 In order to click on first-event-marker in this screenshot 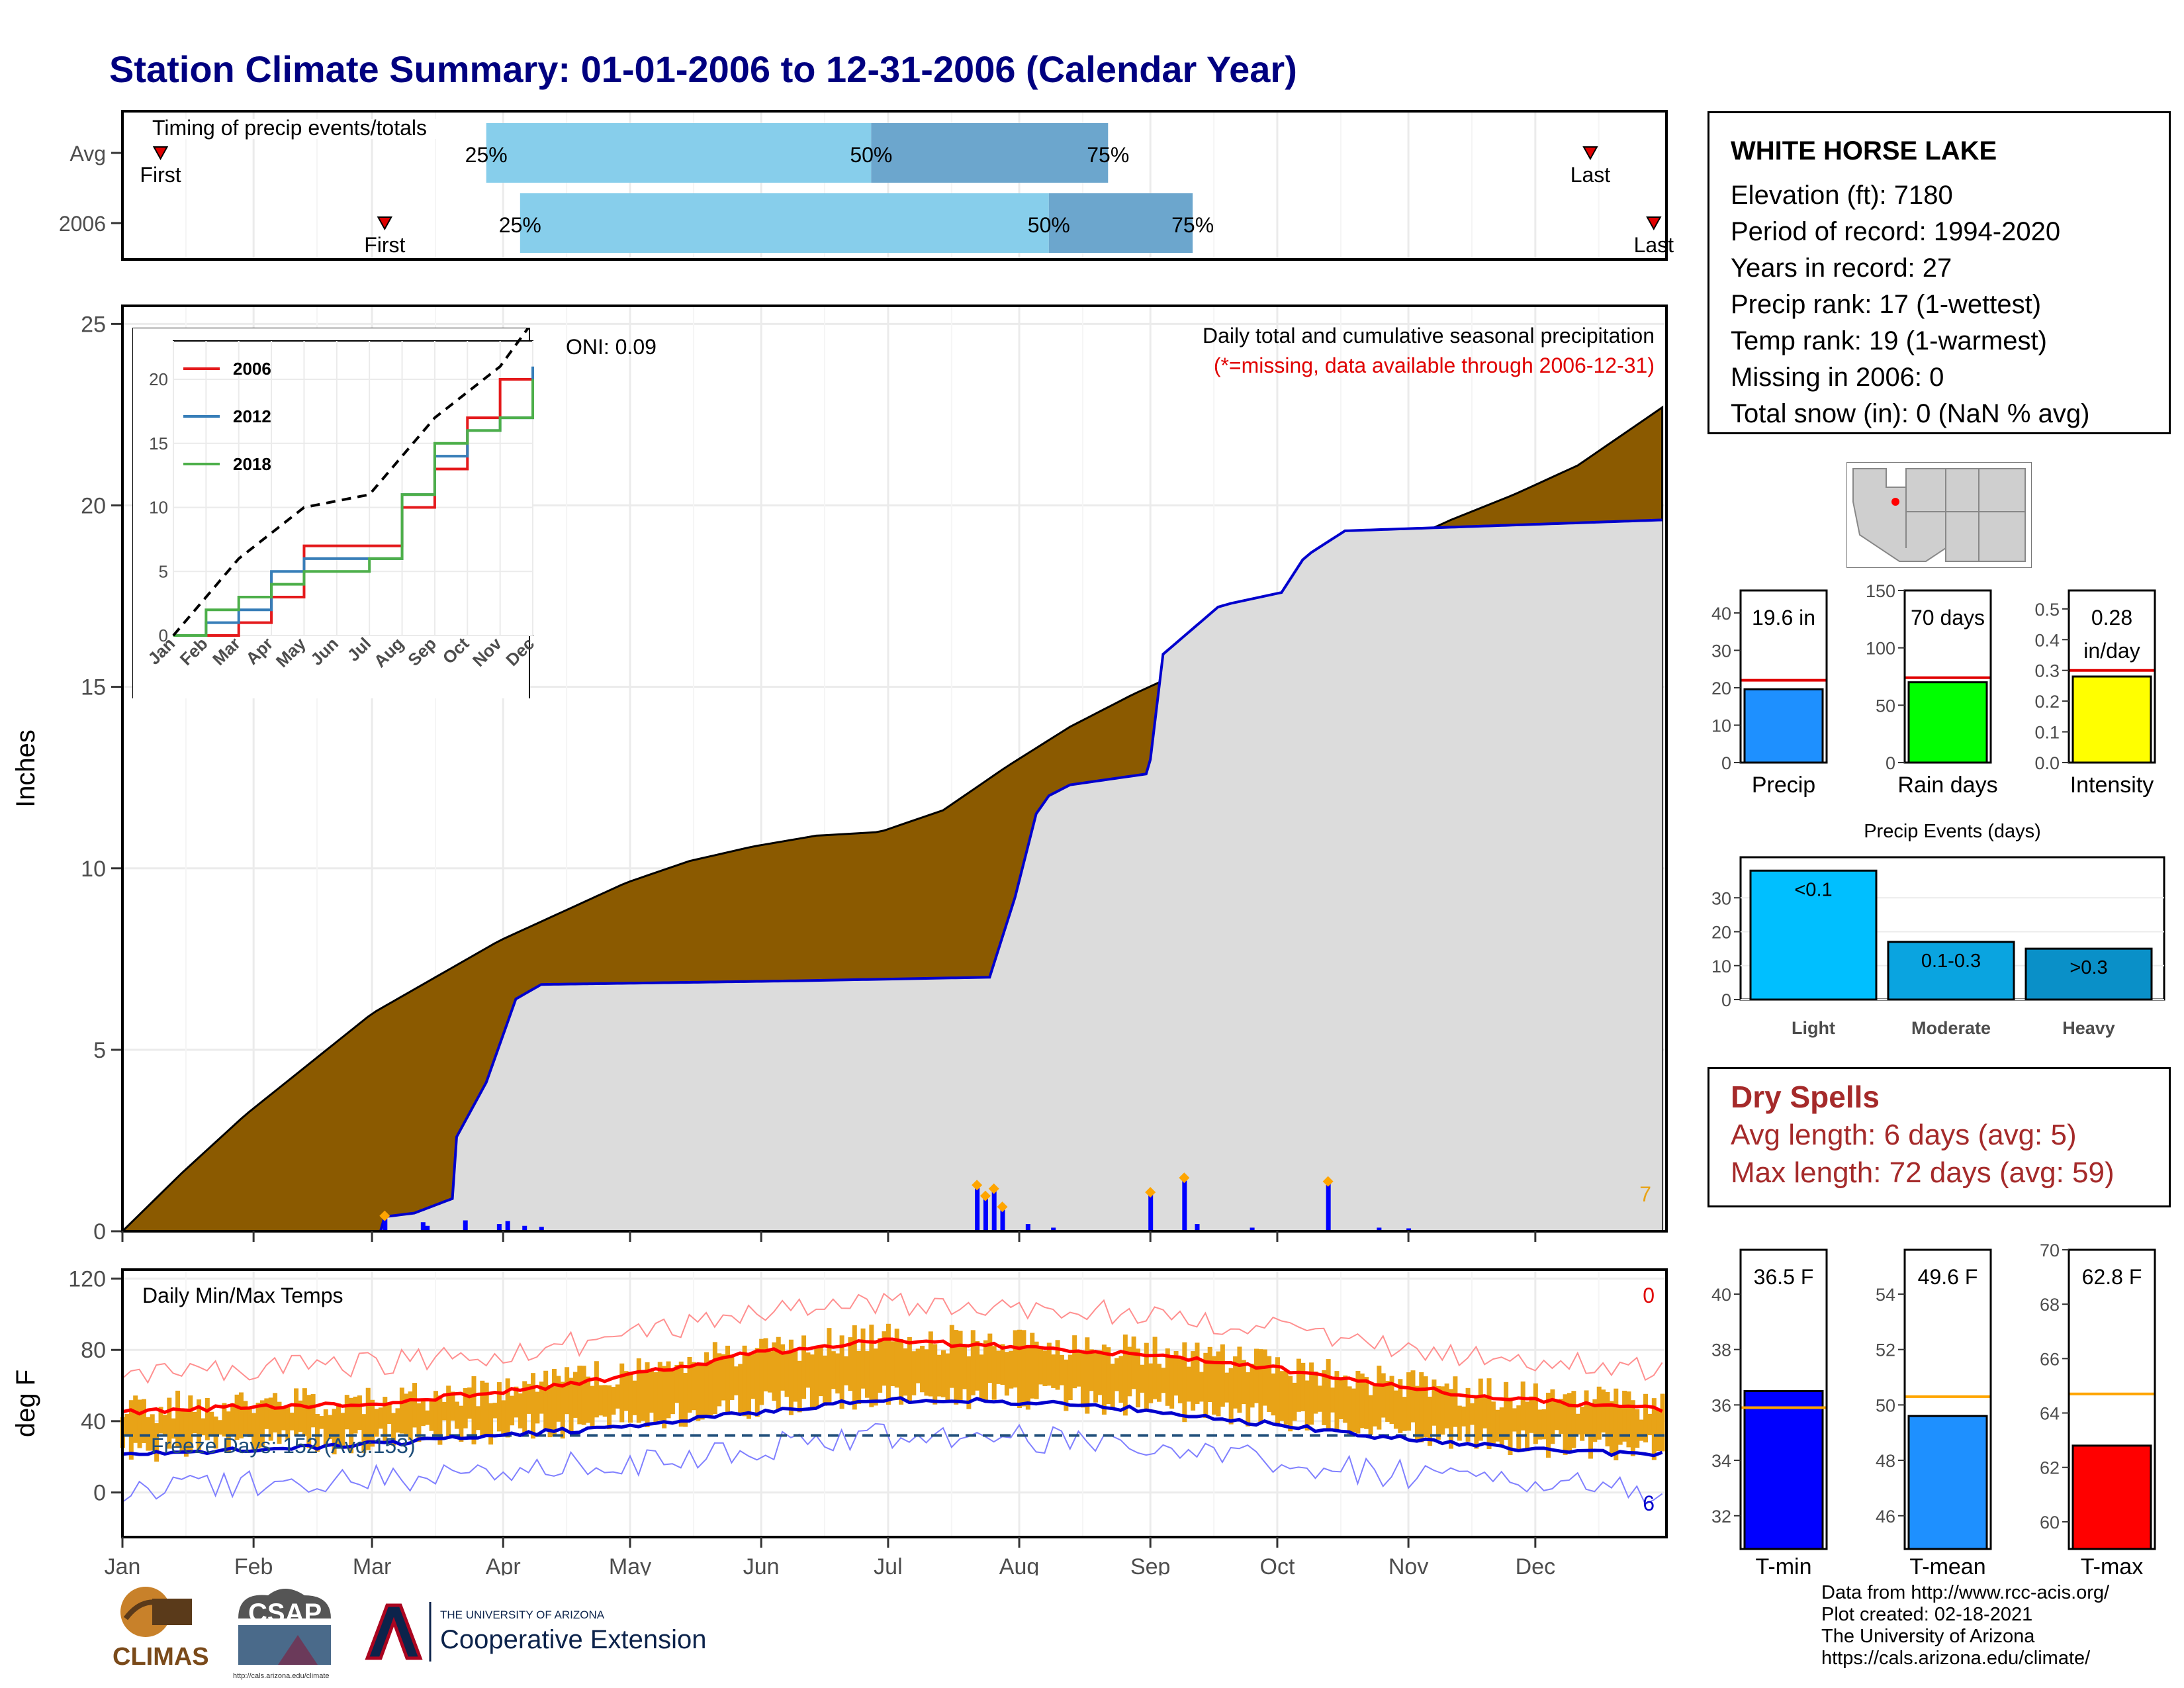, I will do `click(385, 223)`.